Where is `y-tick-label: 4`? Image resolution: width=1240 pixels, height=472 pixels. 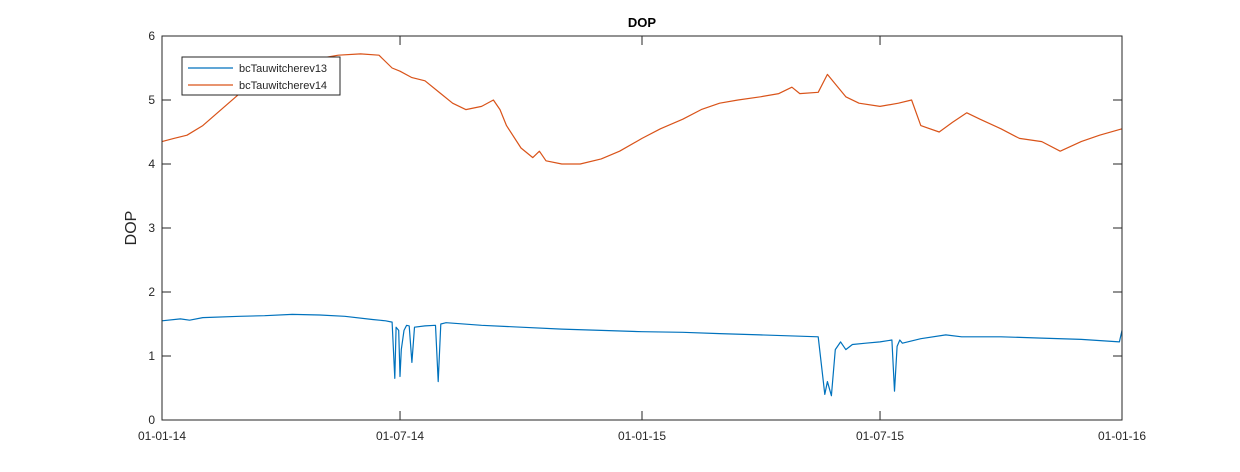 y-tick-label: 4 is located at coordinates (151, 164).